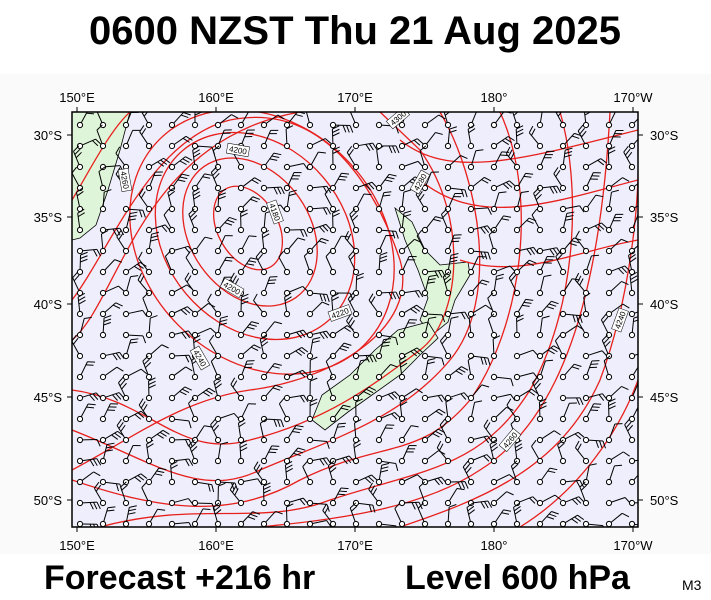  Describe the element at coordinates (494, 545) in the screenshot. I see `lon-label: 180°` at that location.